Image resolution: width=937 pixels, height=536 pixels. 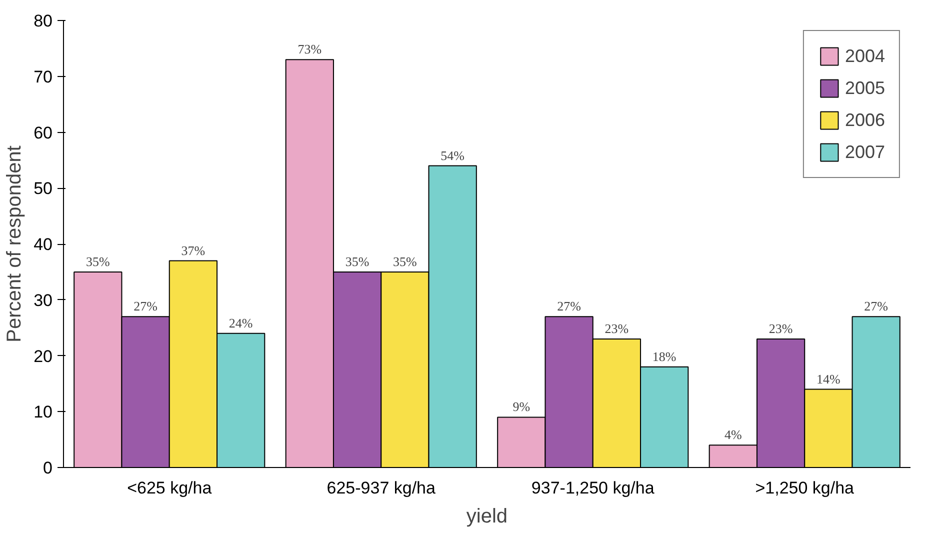 What do you see at coordinates (43, 21) in the screenshot?
I see `y-tick-label: 80` at bounding box center [43, 21].